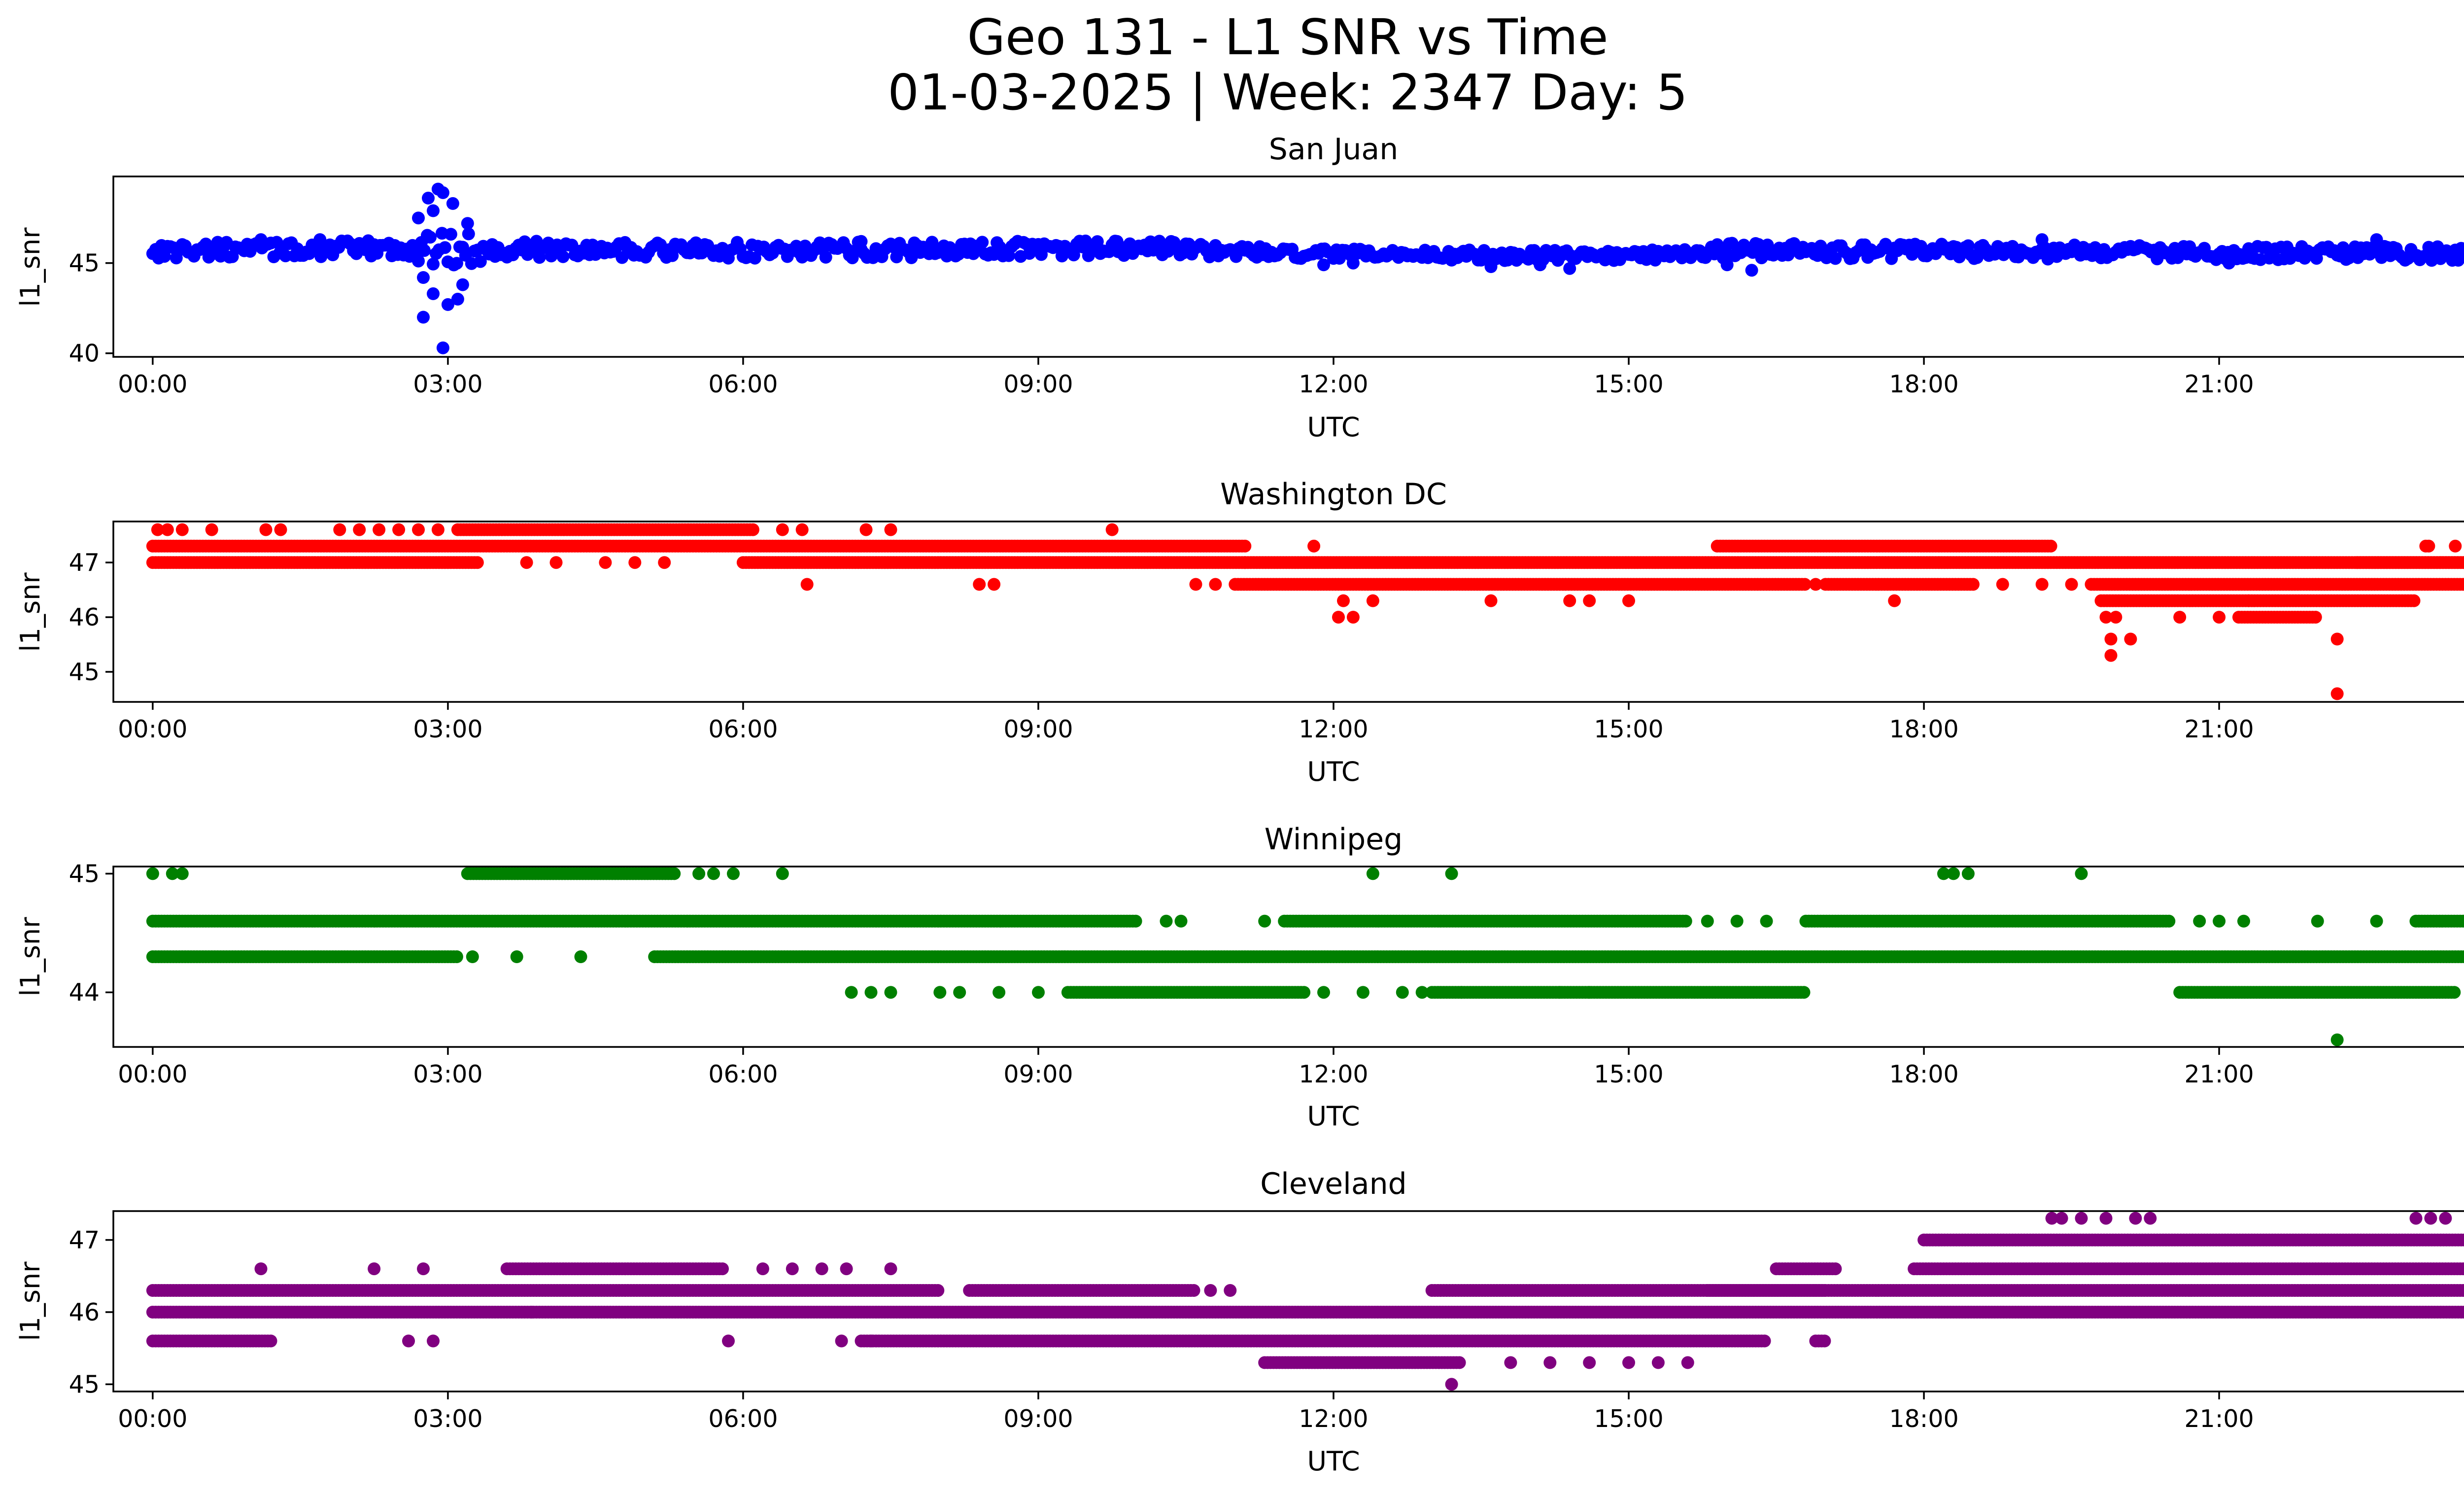 This screenshot has height=1495, width=2464. I want to click on figure-title-line-1: Geo 131 - L1 SNR vs Time, so click(1287, 37).